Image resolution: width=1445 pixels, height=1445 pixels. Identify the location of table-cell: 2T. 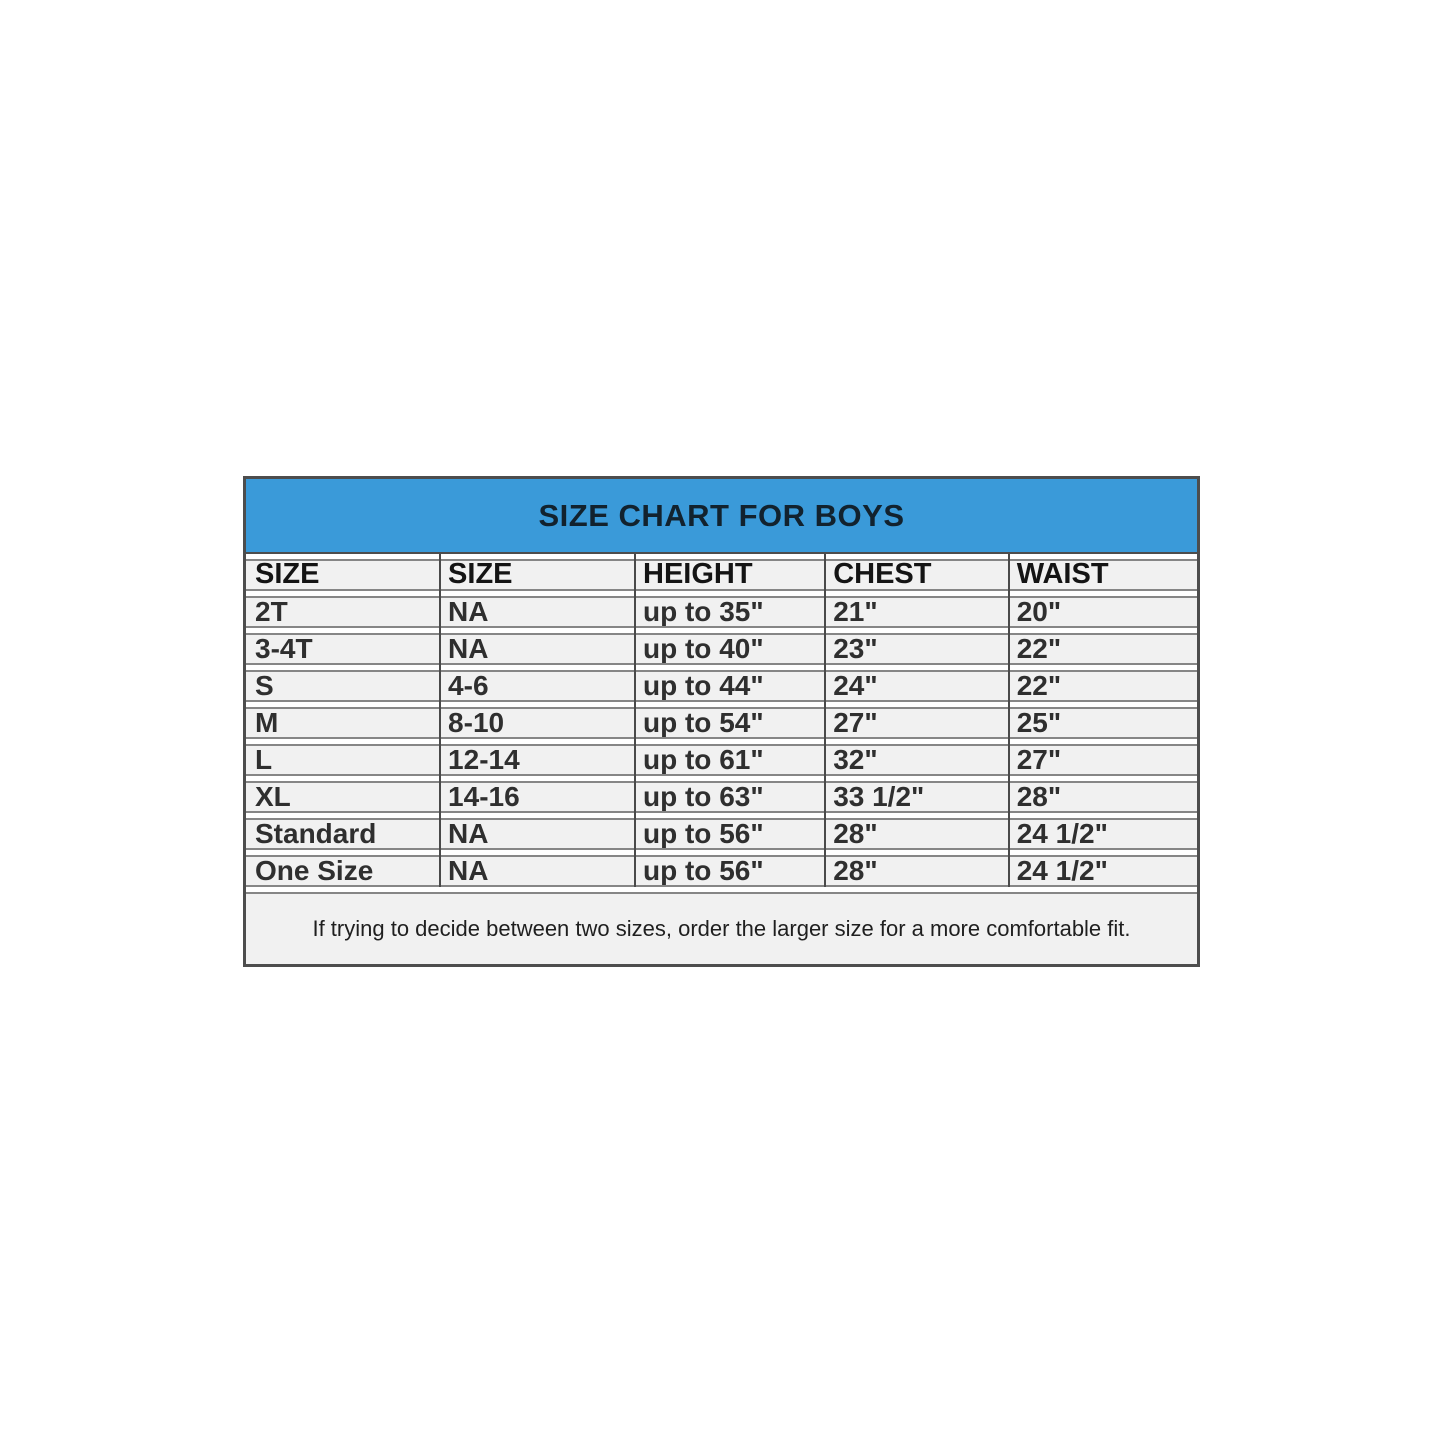
(343, 612).